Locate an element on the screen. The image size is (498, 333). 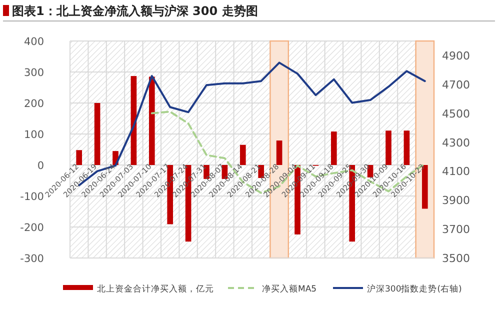
y-tick-label: -200 is located at coordinates (32, 228).